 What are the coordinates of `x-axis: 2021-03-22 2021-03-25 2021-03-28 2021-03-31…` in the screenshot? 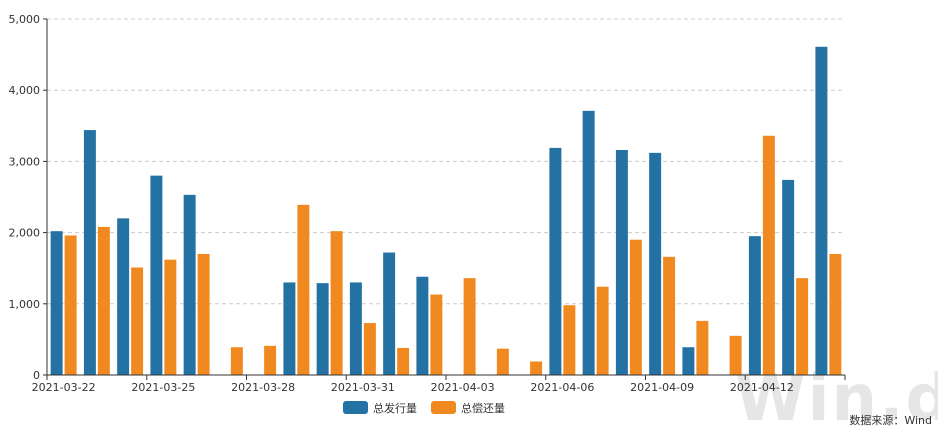 It's located at (439, 384).